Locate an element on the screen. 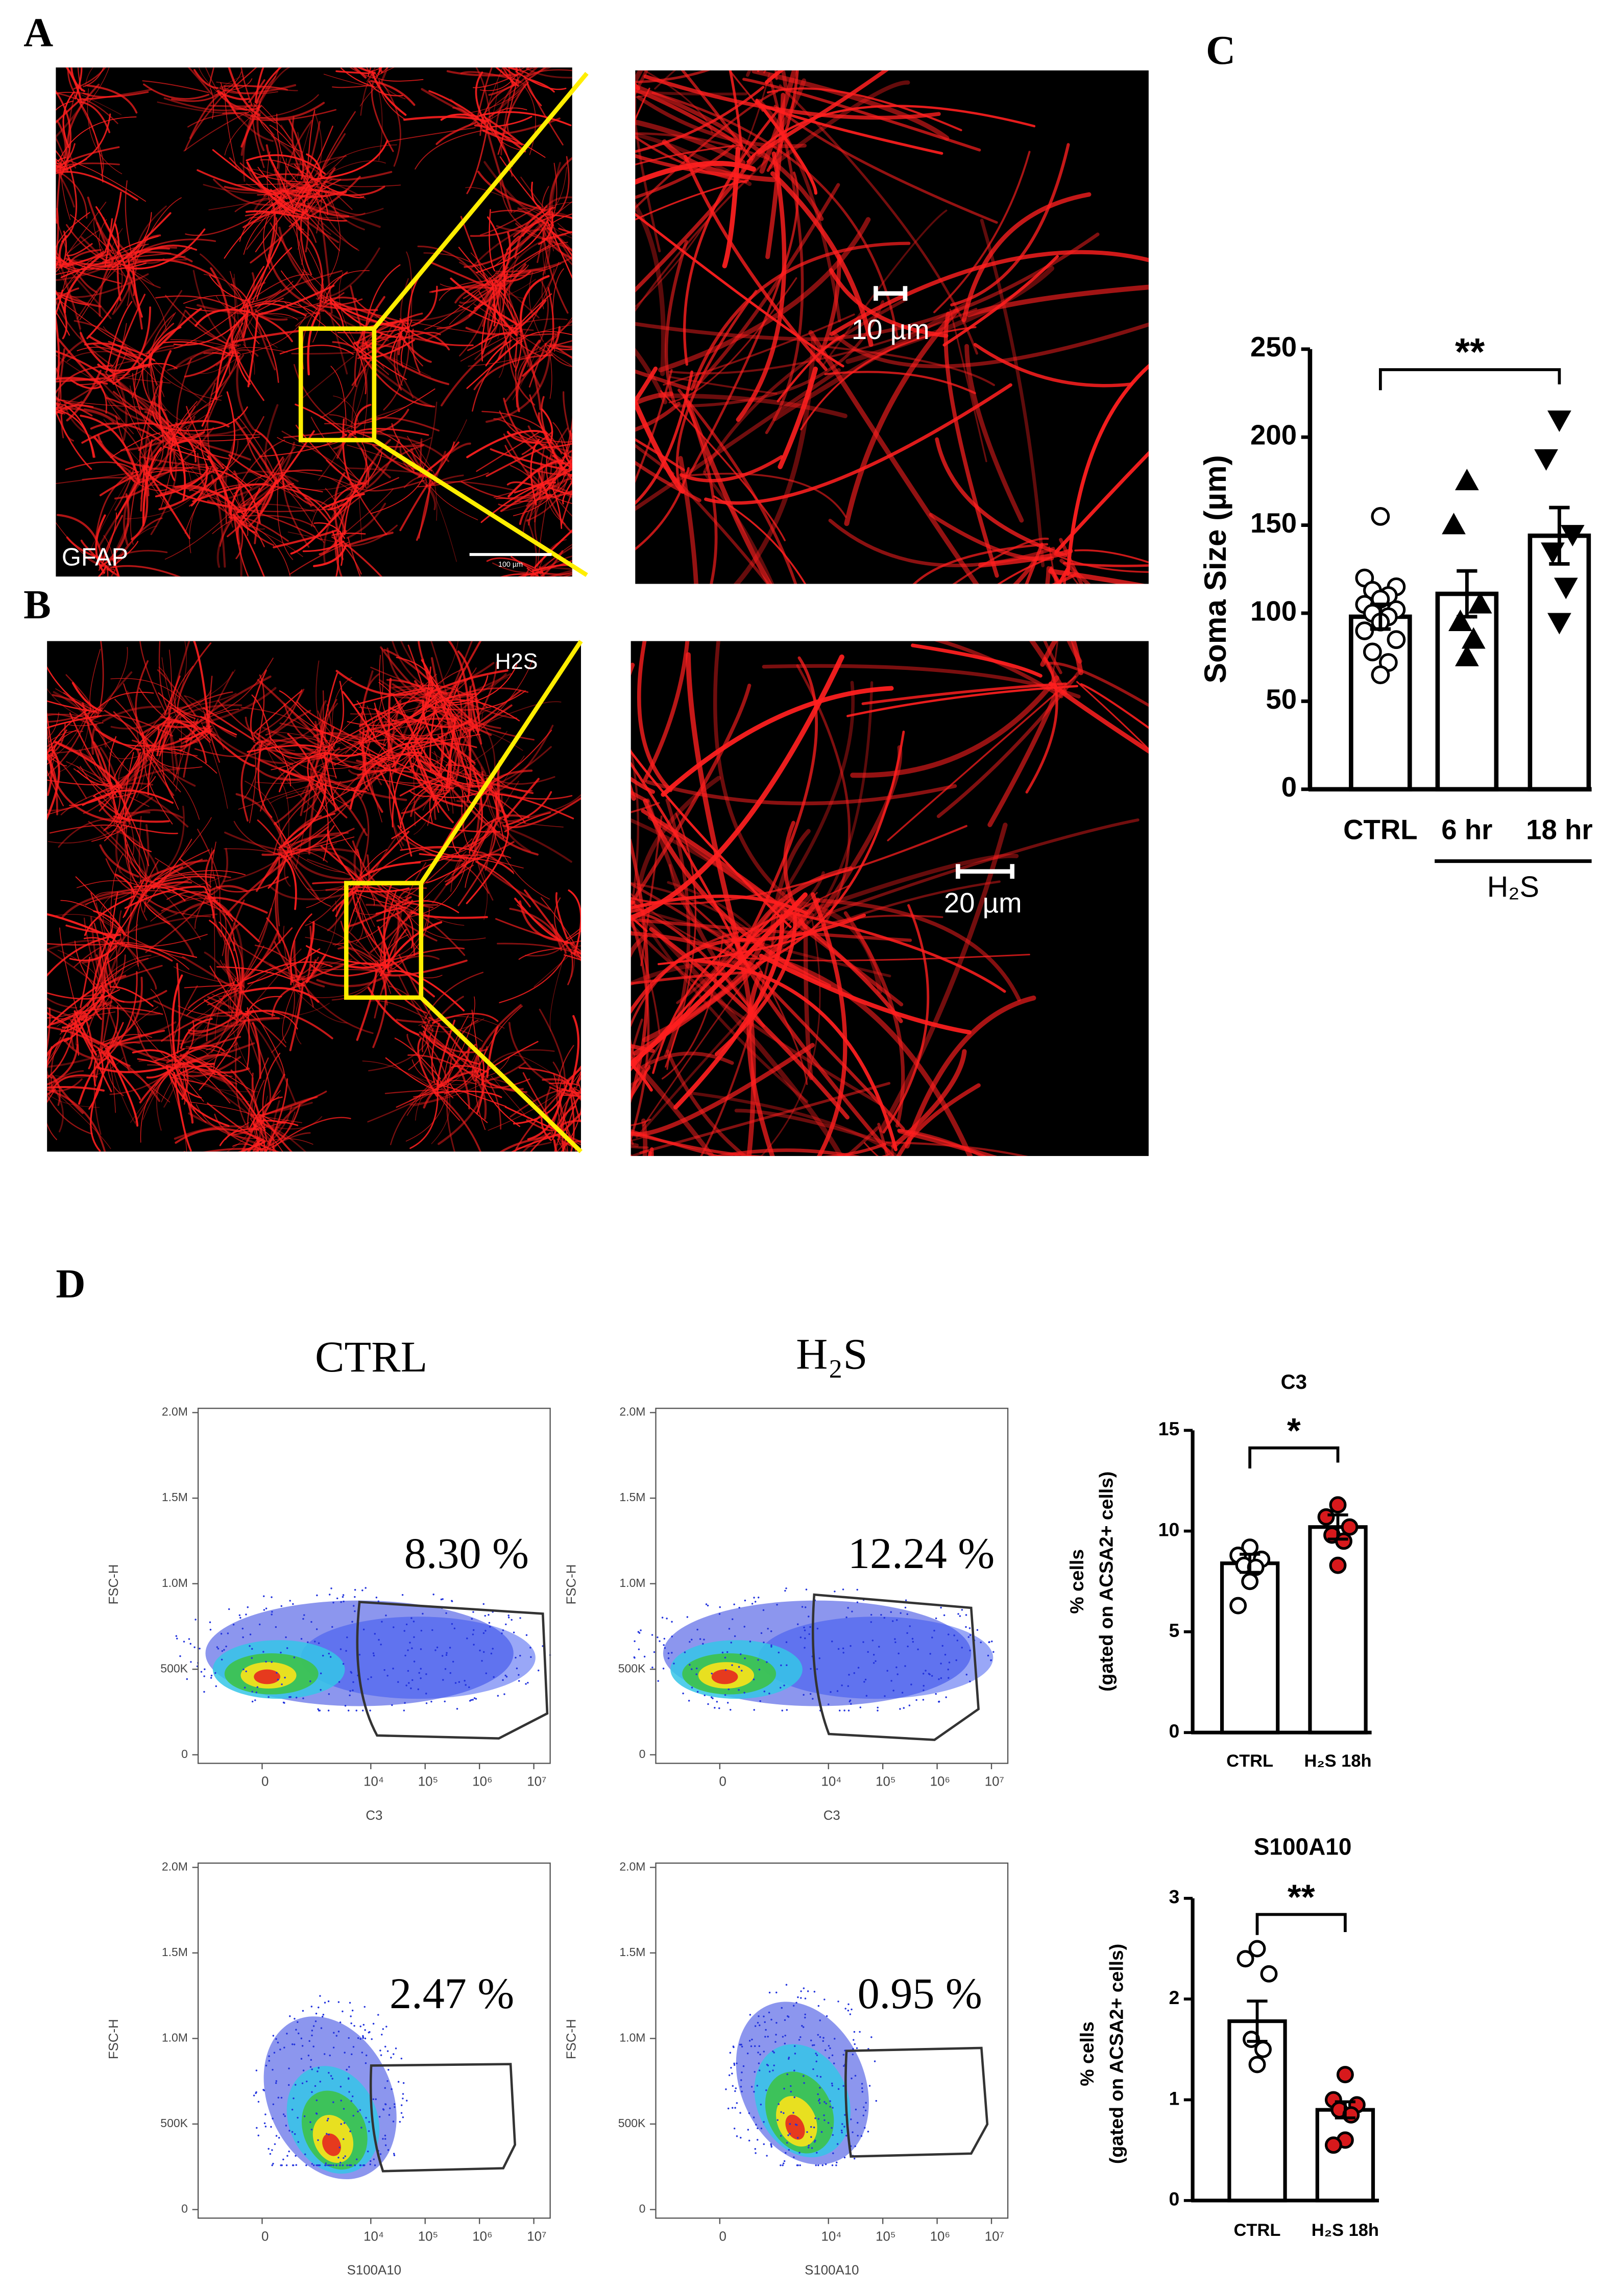 The image size is (1624, 2290). x-tick-label: 10⁵ is located at coordinates (885, 2236).